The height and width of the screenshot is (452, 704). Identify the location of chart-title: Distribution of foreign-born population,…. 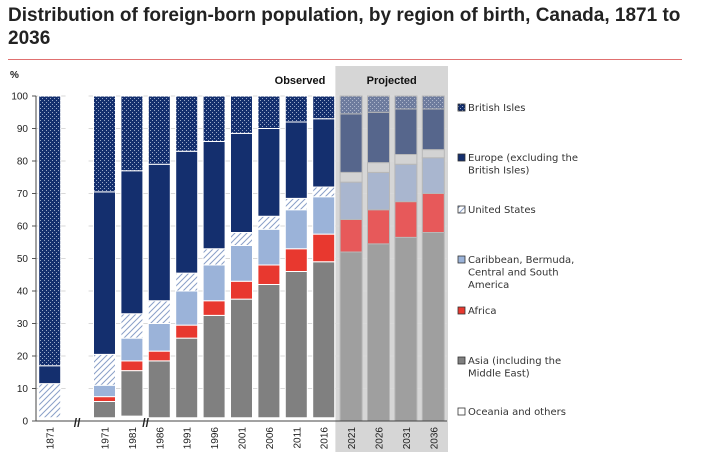
(344, 27).